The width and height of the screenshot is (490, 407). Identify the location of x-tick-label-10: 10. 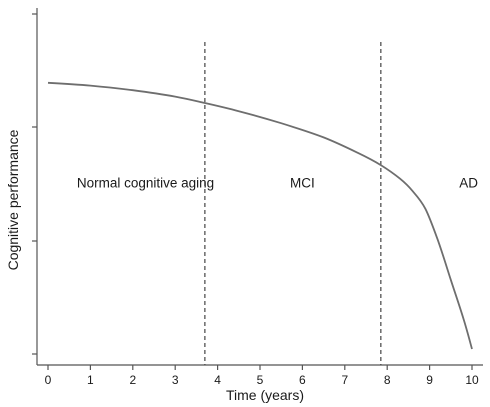
(472, 380).